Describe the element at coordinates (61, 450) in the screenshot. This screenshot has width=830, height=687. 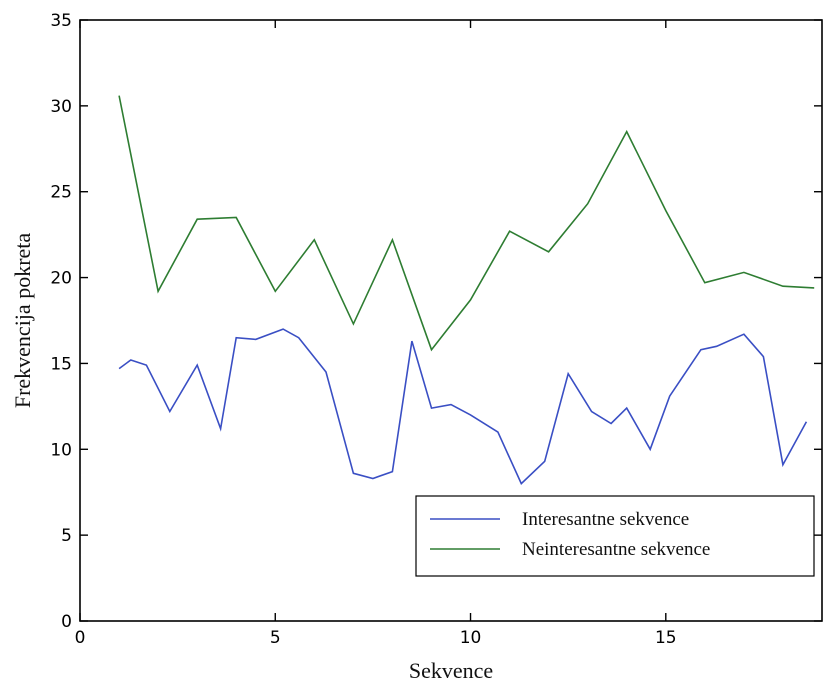
I see `y-tick-label: 10` at that location.